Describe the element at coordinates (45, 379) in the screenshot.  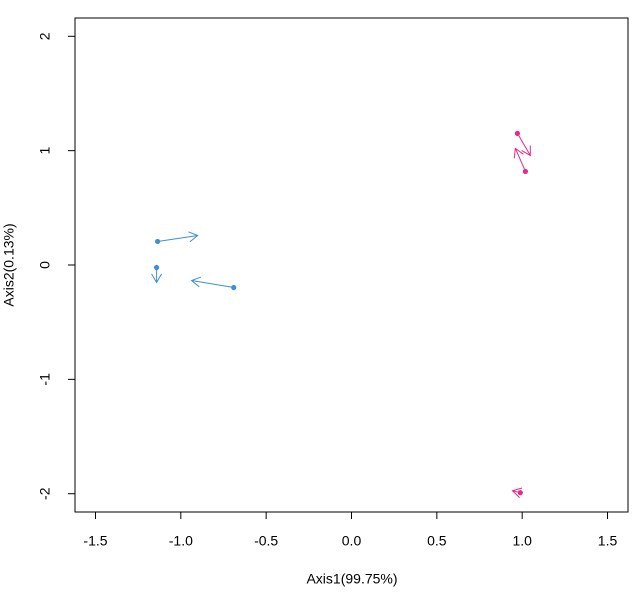
I see `y-tick-label: -1` at that location.